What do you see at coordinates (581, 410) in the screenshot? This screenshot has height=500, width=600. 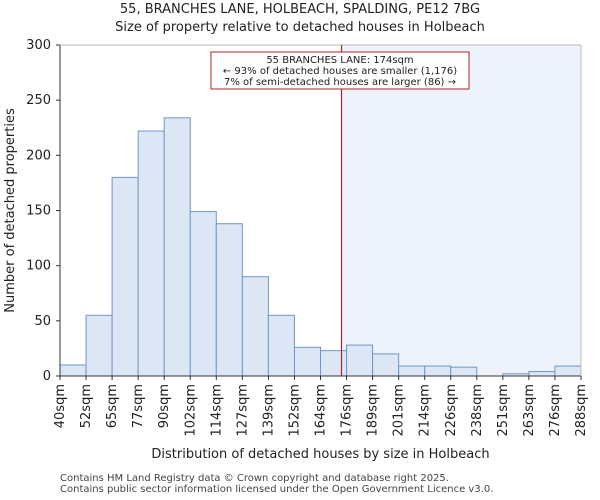 I see `x-tick-label-288sqm: 288sqm` at bounding box center [581, 410].